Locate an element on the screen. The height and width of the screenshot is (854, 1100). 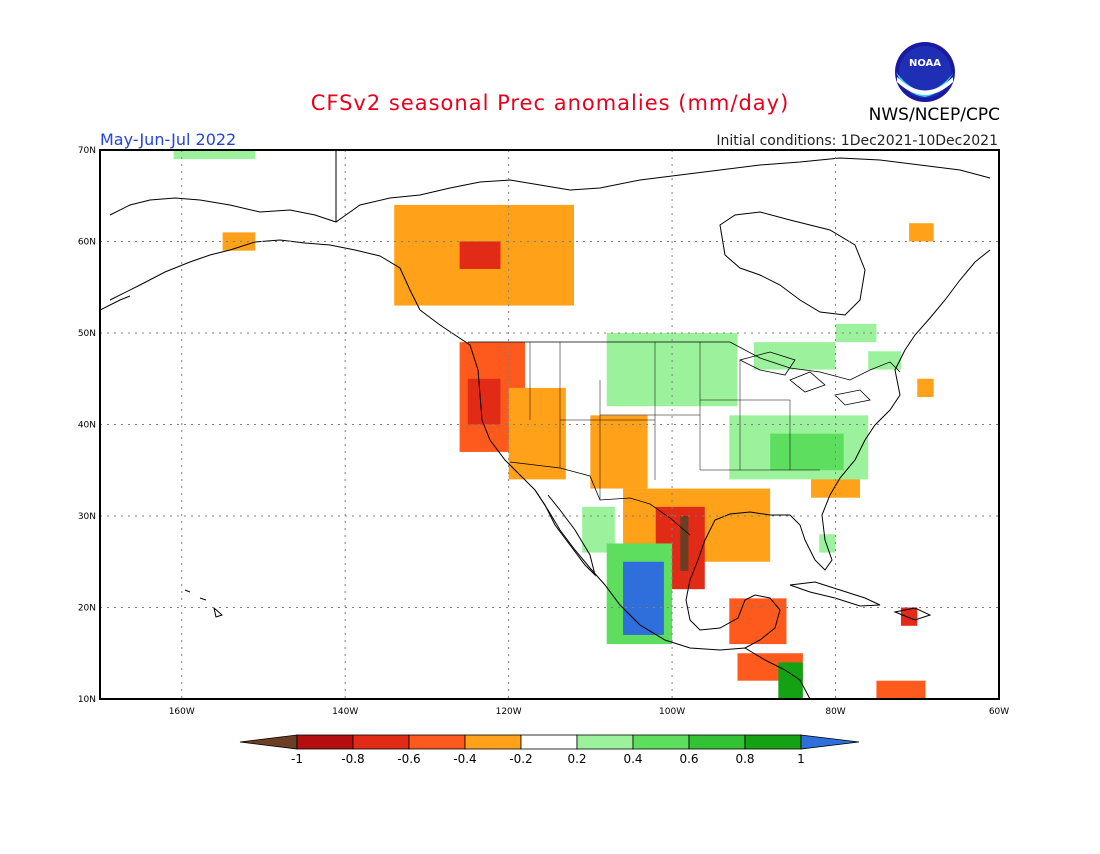
anomaly-central-america-wet is located at coordinates (790, 680).